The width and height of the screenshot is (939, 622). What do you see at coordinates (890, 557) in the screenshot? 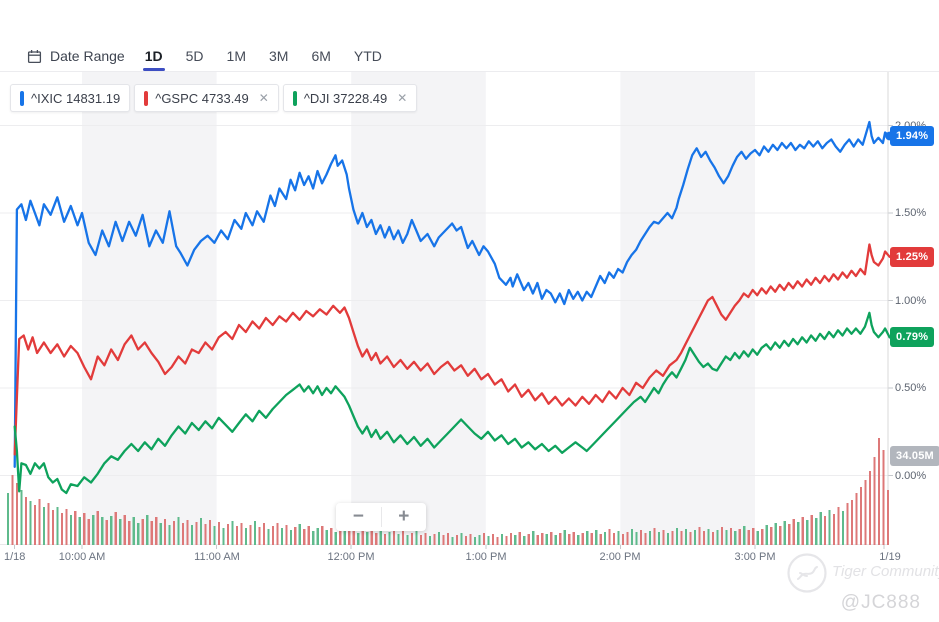
I see `x-axis-label: 1/19` at bounding box center [890, 557].